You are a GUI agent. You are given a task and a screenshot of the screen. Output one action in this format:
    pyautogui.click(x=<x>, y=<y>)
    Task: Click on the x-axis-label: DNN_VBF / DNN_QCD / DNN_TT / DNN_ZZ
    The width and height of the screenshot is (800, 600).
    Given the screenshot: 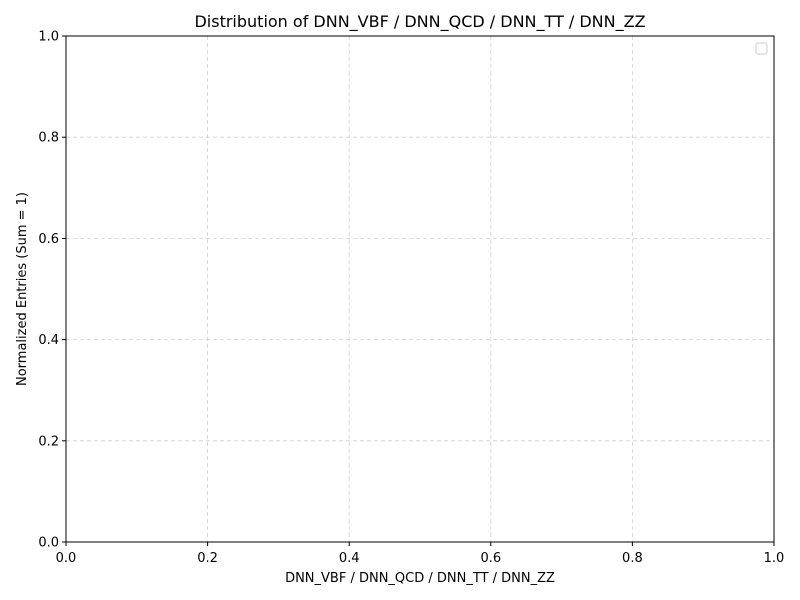 What is the action you would take?
    pyautogui.click(x=420, y=578)
    